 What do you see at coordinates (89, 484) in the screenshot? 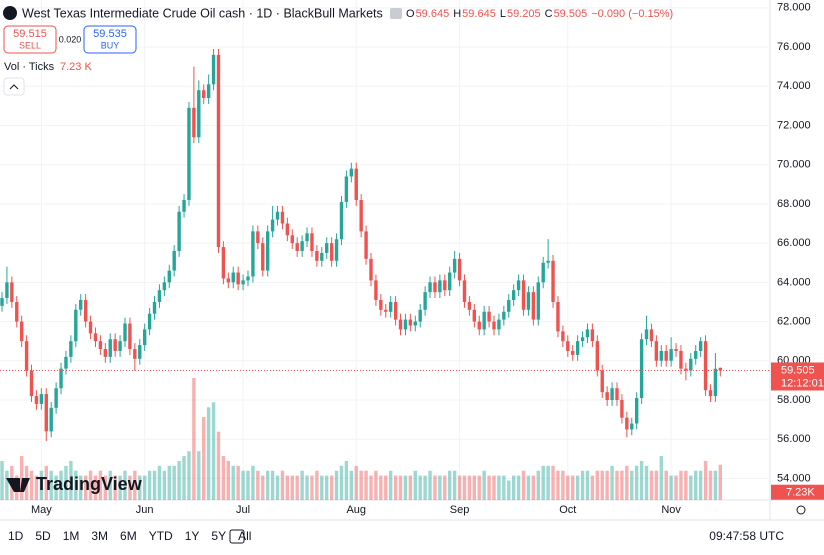
I see `logo: TradingView` at bounding box center [89, 484].